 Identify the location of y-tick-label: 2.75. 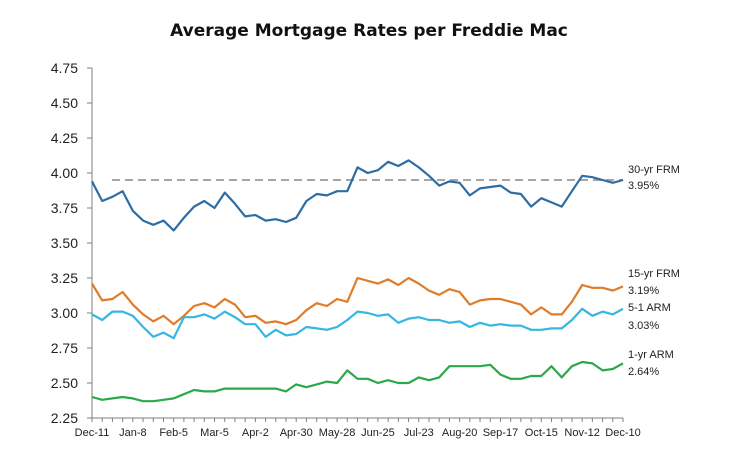
(64, 348).